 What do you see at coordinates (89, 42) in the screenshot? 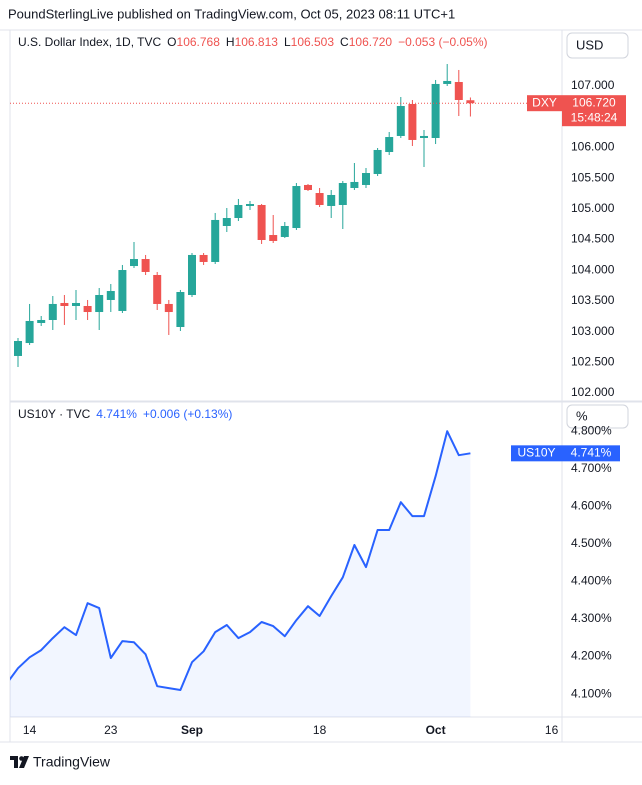
I see `legend-item: U.S. Dollar Index, 1D, TVC` at bounding box center [89, 42].